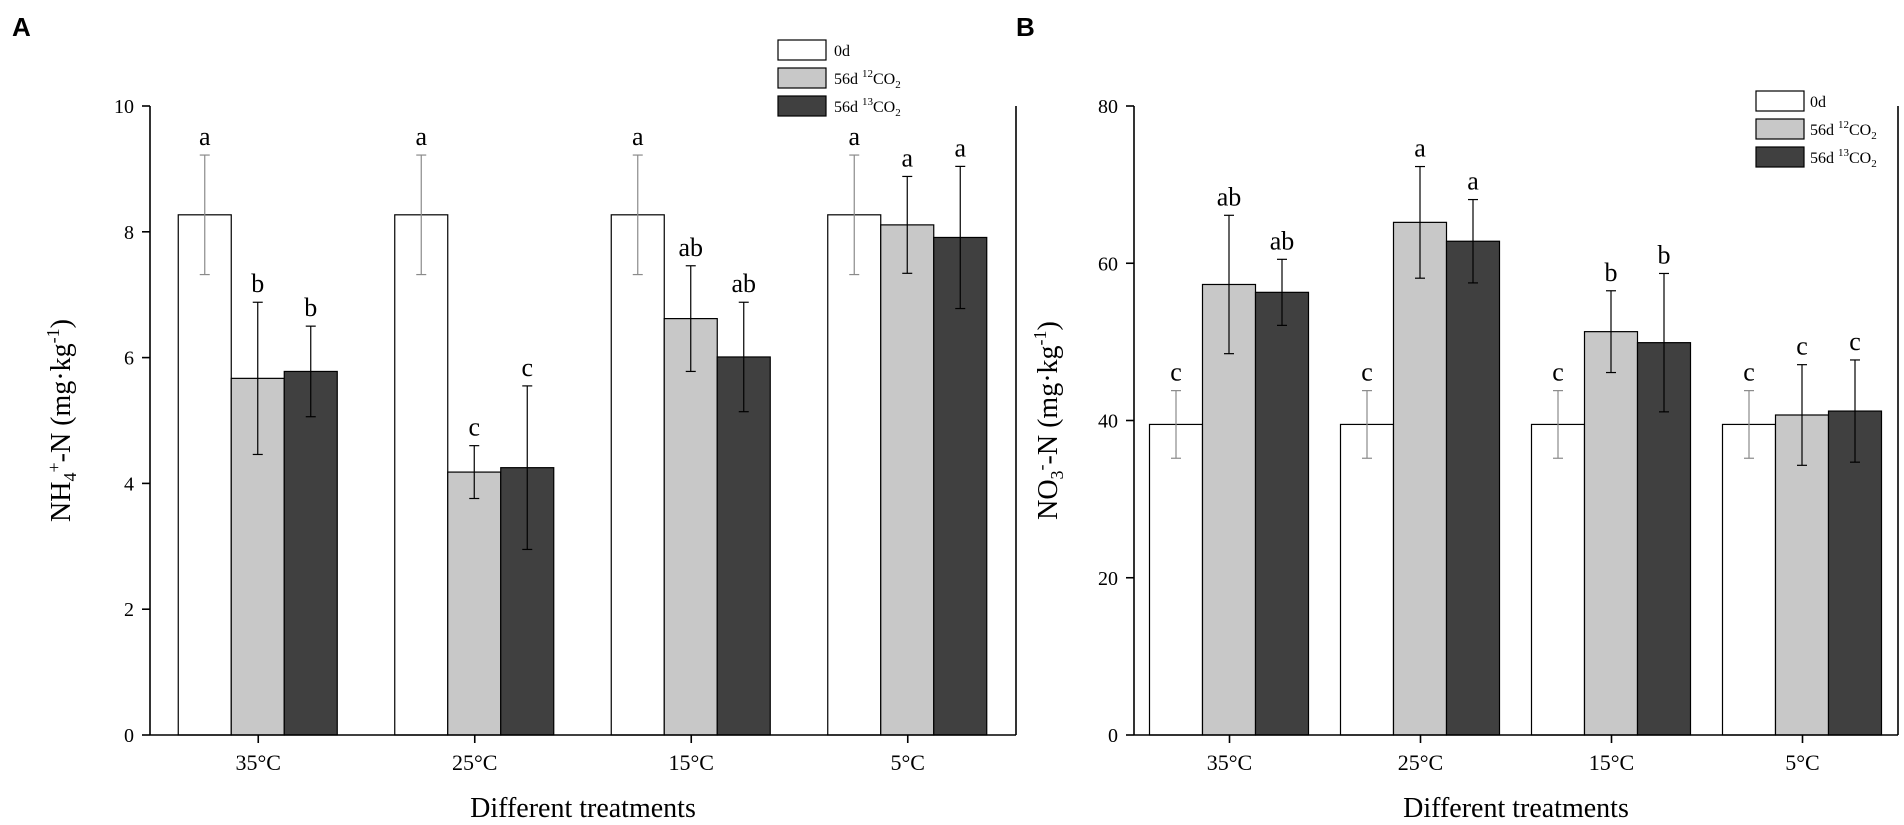 The height and width of the screenshot is (825, 1904). I want to click on significance-letter-13CO2-2: b, so click(1664, 254).